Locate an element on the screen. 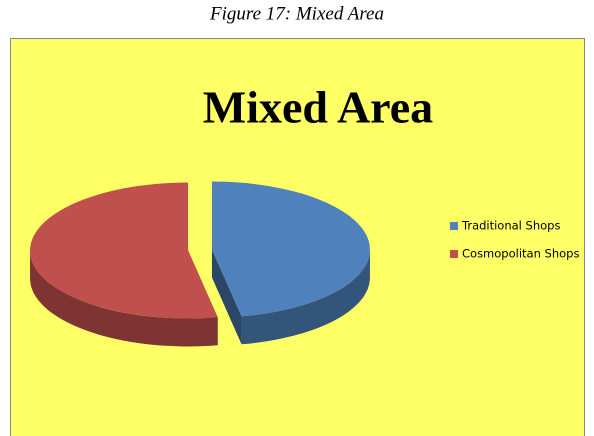  figure-caption: Figure 17: Mixed Area is located at coordinates (296, 13).